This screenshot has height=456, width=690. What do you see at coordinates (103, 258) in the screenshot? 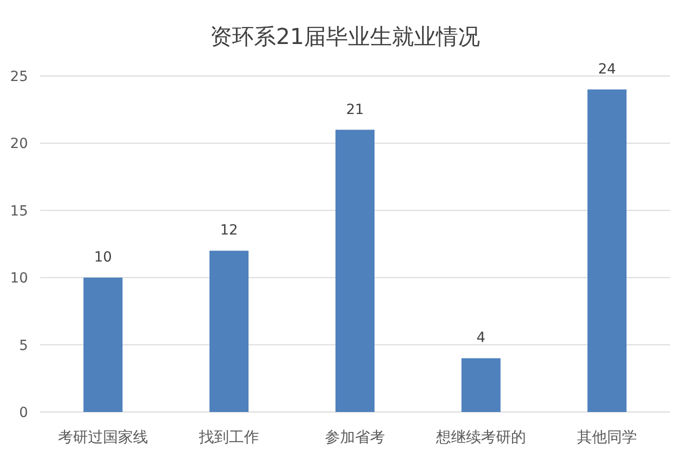
I see `data-label: 10` at bounding box center [103, 258].